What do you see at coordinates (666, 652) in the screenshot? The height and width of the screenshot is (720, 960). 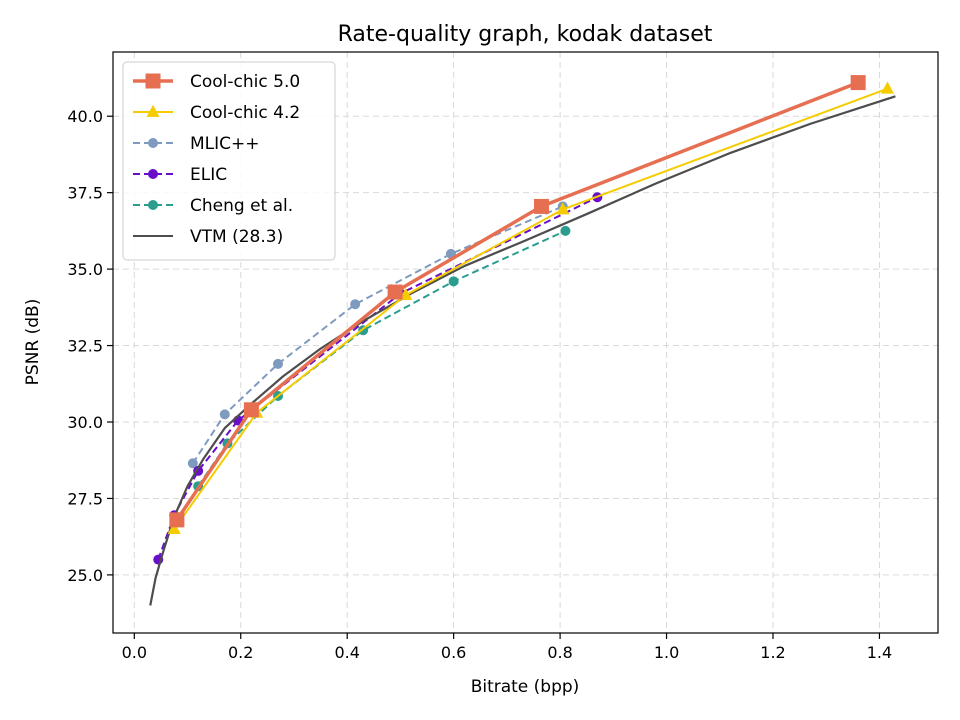 I see `x-tick-label: 1.0` at bounding box center [666, 652].